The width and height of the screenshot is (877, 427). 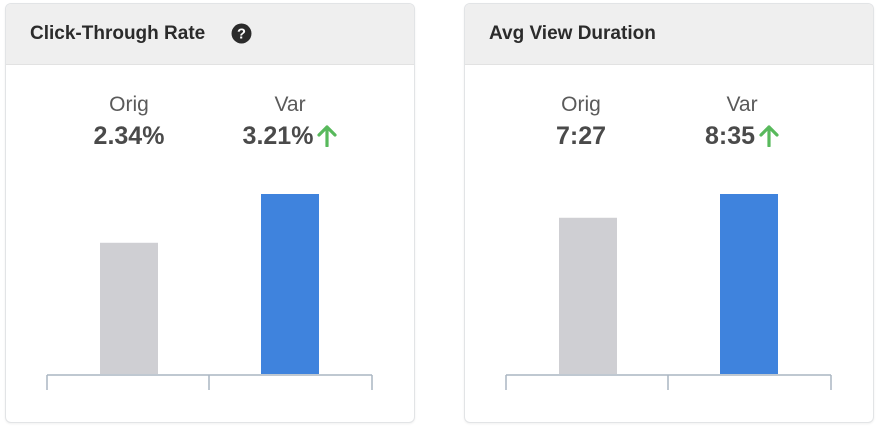 I want to click on orig-metric: Orig 7:27, so click(x=581, y=122).